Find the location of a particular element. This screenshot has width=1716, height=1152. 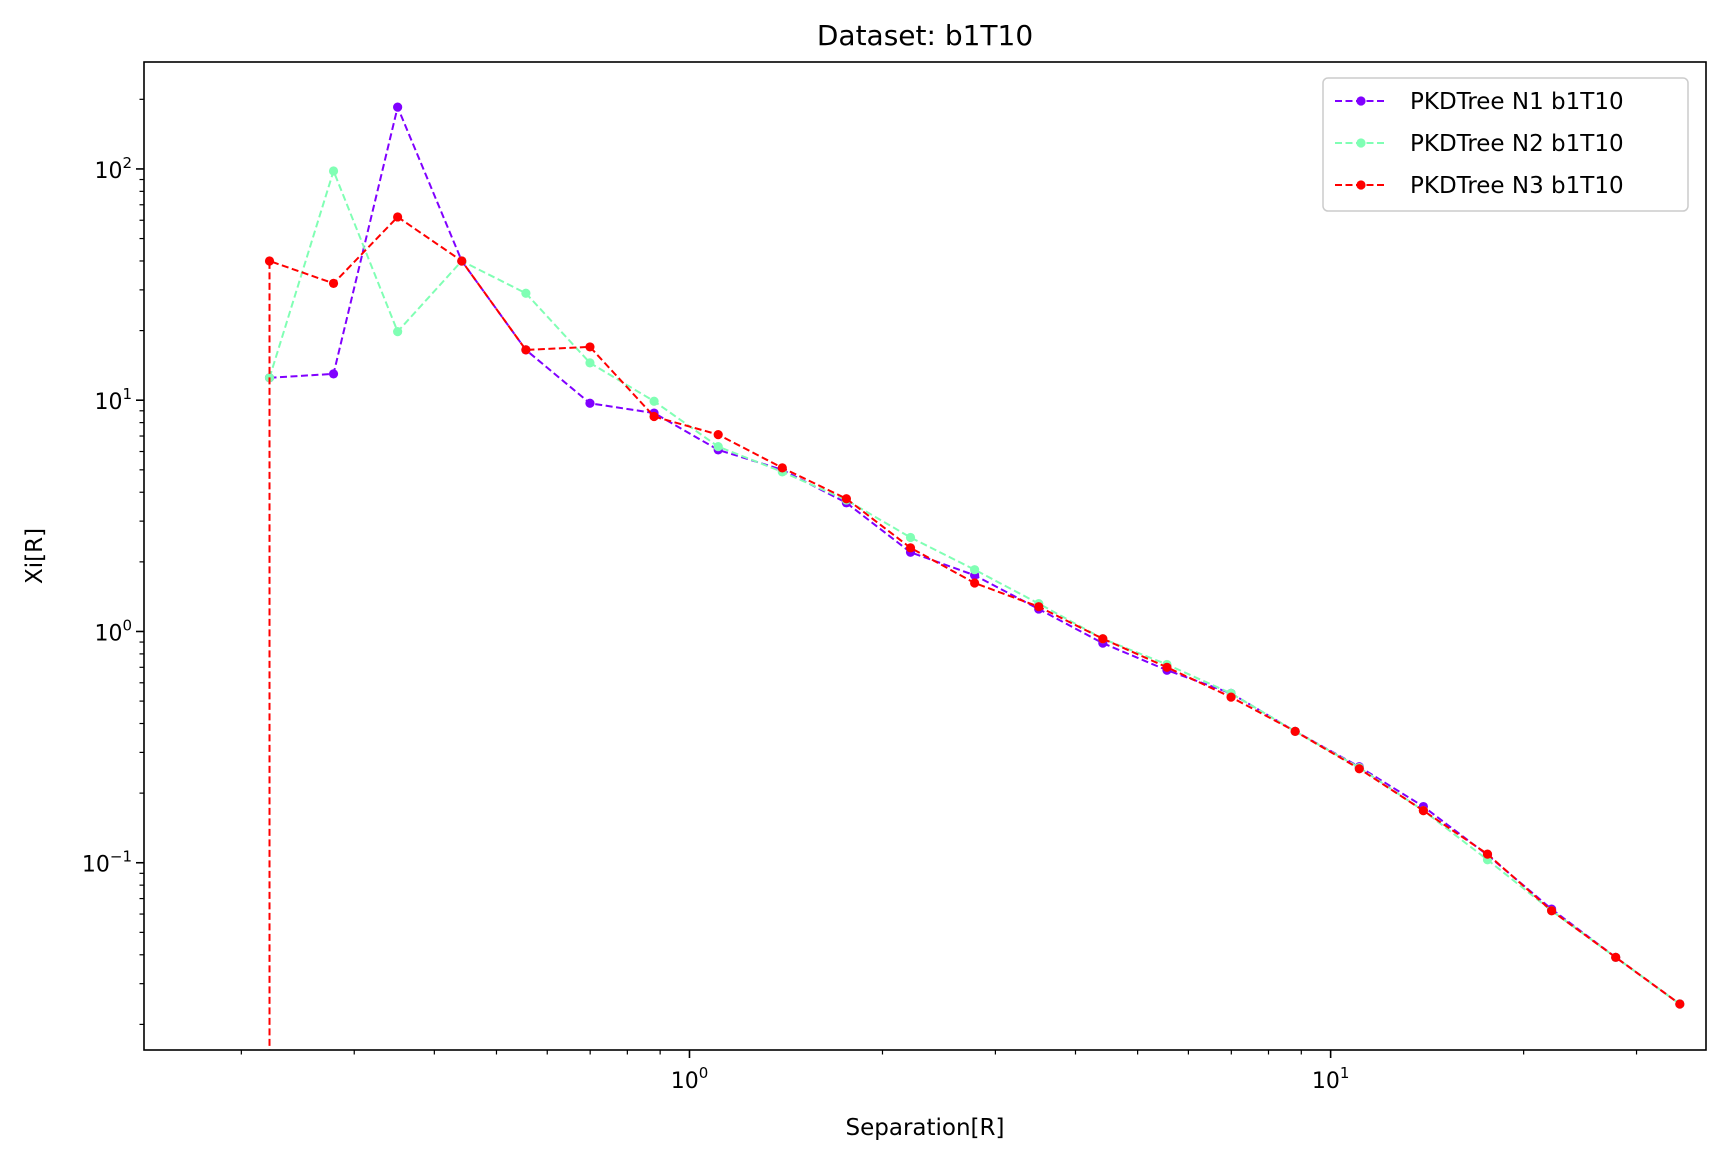

x-tick-label: 10¹ is located at coordinates (1331, 1079).